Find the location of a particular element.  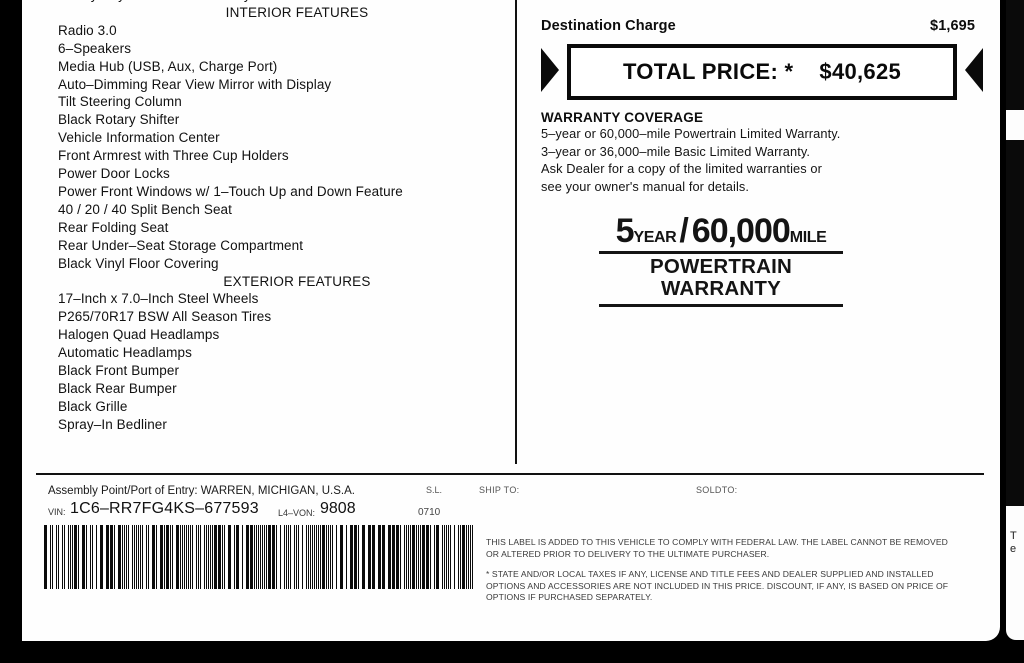

total-price-label: TOTAL PRICE: * is located at coordinates (708, 71).